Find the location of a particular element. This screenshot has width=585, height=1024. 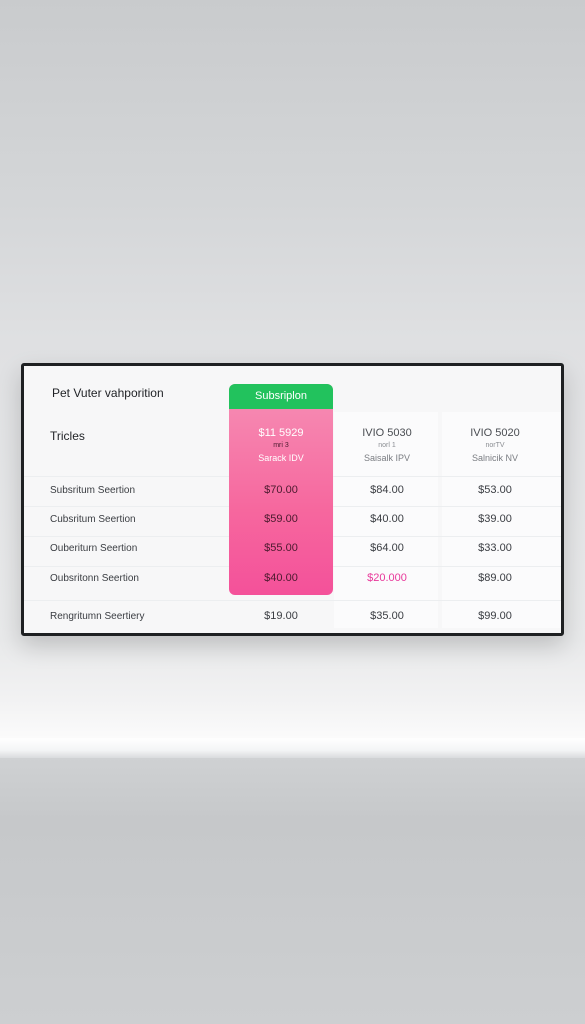

plan-2-sub: norl 1 is located at coordinates (387, 445).